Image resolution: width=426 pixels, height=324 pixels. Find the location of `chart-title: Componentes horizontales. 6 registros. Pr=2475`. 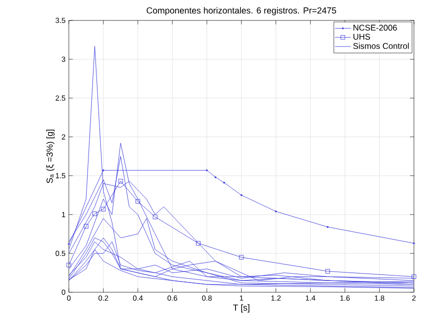

chart-title: Componentes horizontales. 6 registros. Pr=2475 is located at coordinates (241, 11).